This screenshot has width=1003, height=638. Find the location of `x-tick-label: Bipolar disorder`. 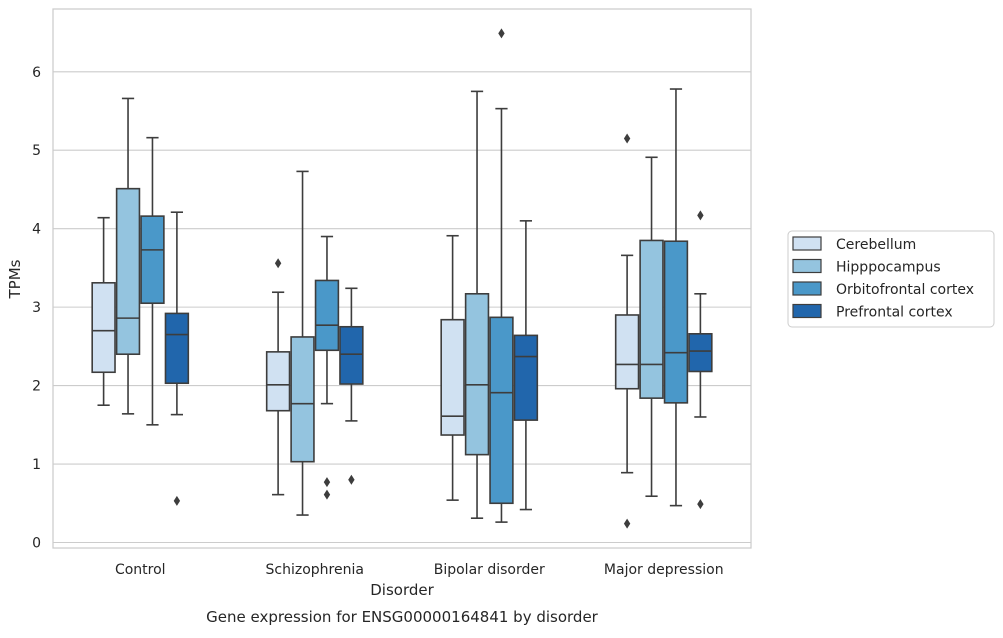

x-tick-label: Bipolar disorder is located at coordinates (489, 570).